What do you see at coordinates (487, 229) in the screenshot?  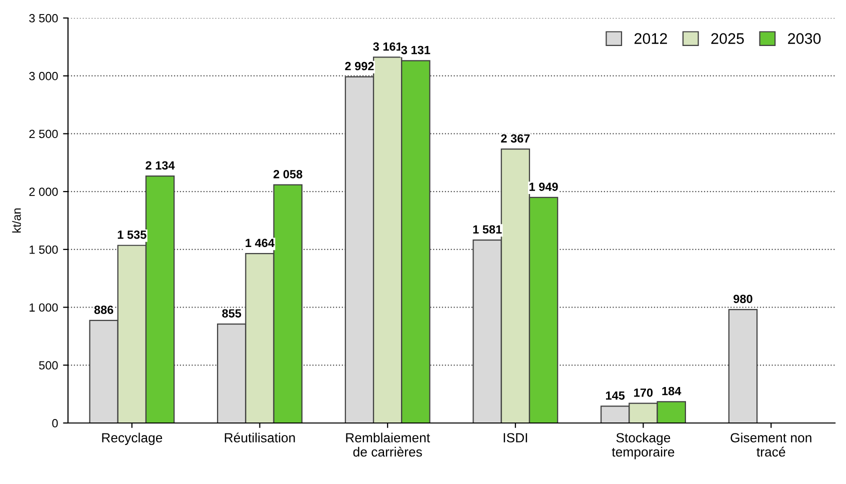 I see `data-label: 1 581` at bounding box center [487, 229].